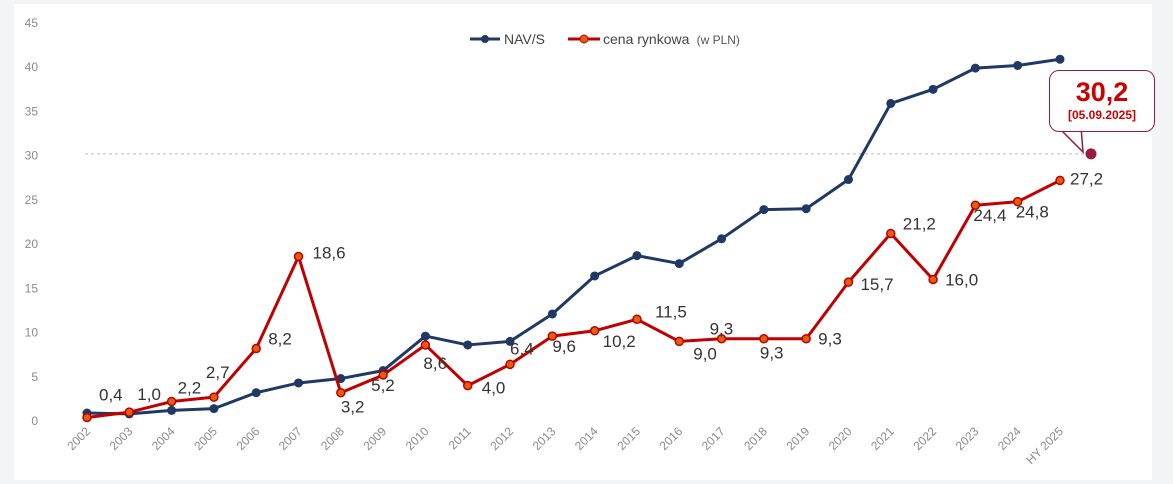 This screenshot has width=1173, height=484. Describe the element at coordinates (32, 288) in the screenshot. I see `y-tick-label: 15` at that location.